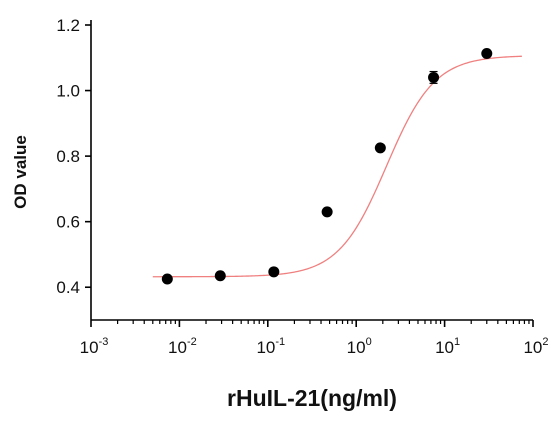  What do you see at coordinates (68, 91) in the screenshot?
I see `y-tick-label: 1.0` at bounding box center [68, 91].